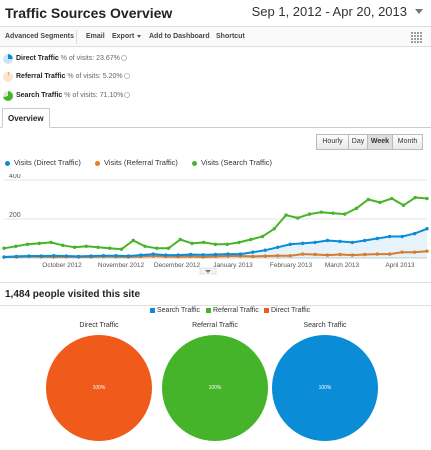 This screenshot has width=431, height=450. I want to click on grid-view-icon, so click(417, 37).